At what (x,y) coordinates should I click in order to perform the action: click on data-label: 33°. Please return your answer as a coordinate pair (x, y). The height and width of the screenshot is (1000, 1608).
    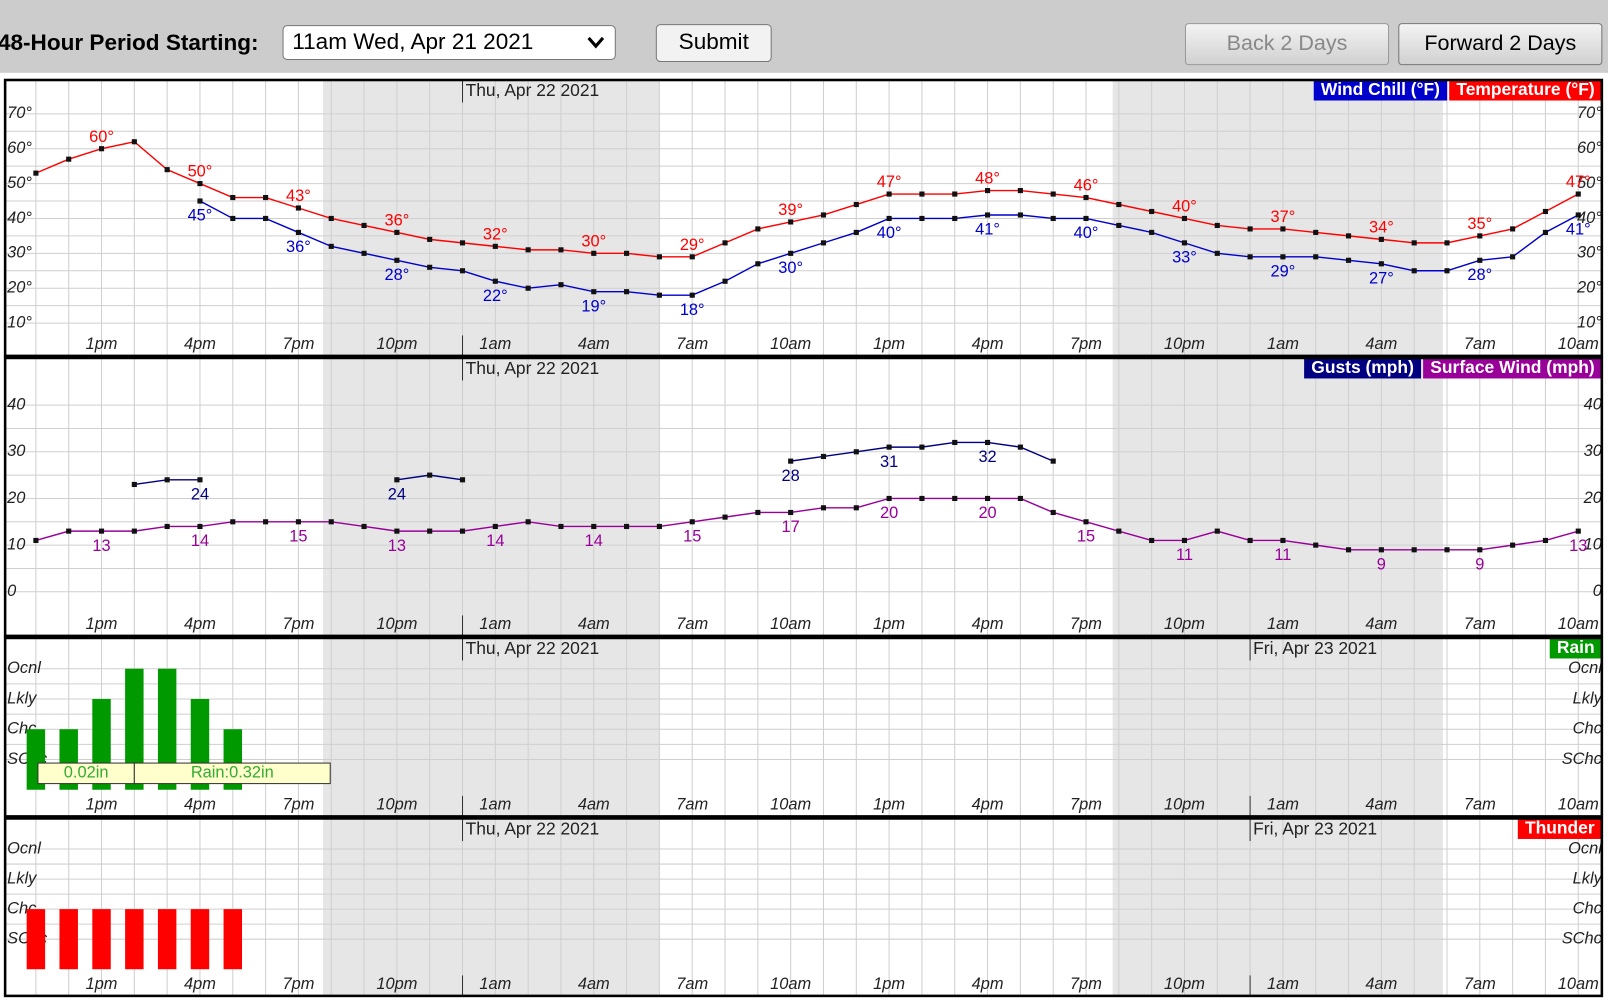
    Looking at the image, I should click on (1184, 258).